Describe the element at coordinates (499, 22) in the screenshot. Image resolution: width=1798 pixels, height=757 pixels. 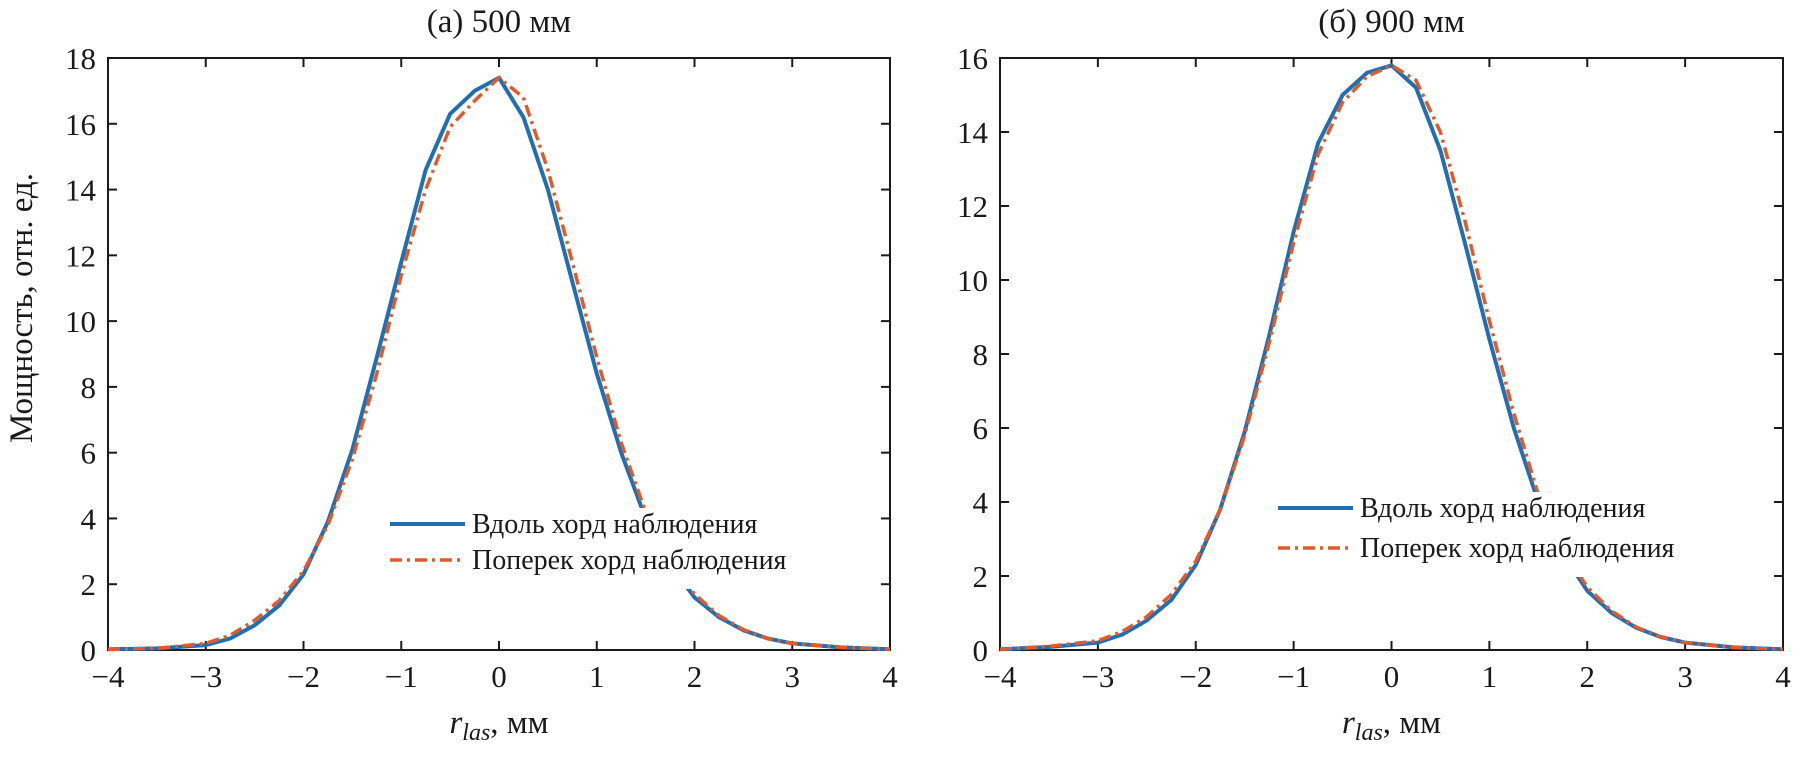
I see `chart-title: (а) 500 мм` at that location.